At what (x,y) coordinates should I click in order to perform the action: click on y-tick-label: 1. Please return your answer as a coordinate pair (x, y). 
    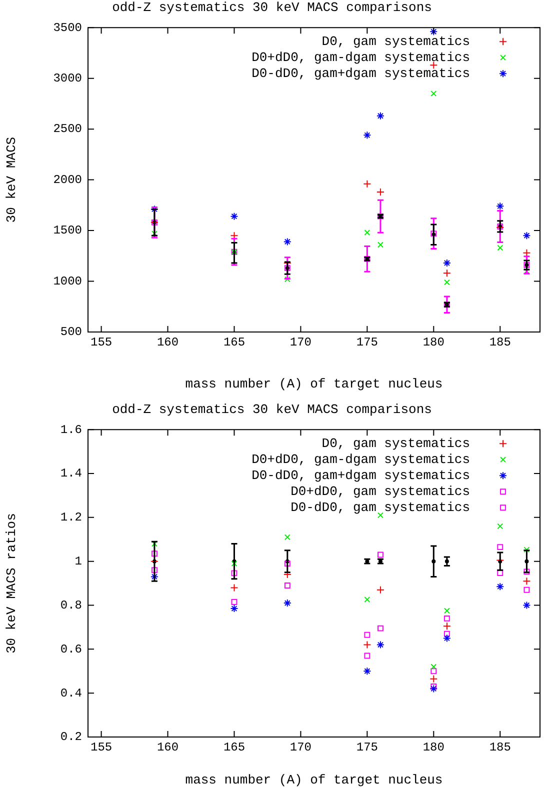
    Looking at the image, I should click on (78, 561).